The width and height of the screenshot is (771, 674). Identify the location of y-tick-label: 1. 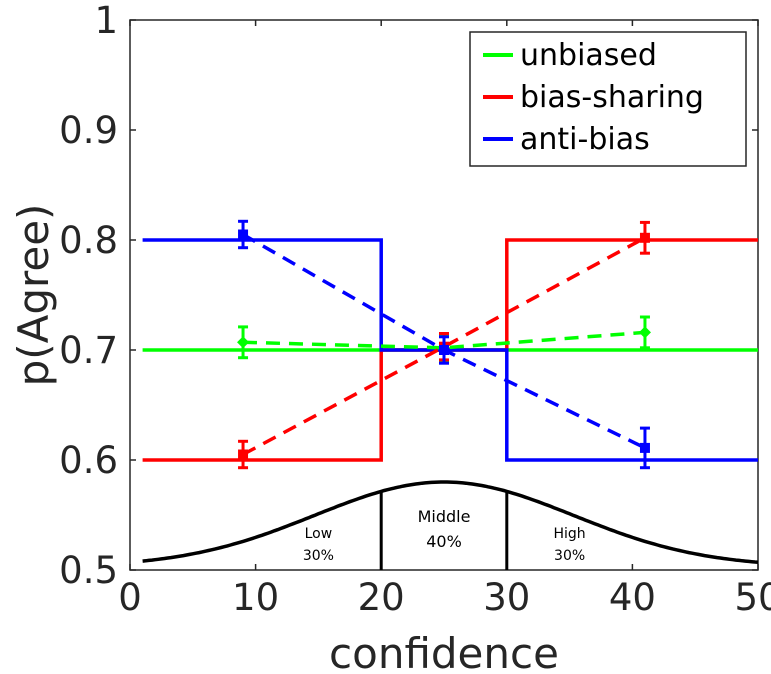
(106, 21).